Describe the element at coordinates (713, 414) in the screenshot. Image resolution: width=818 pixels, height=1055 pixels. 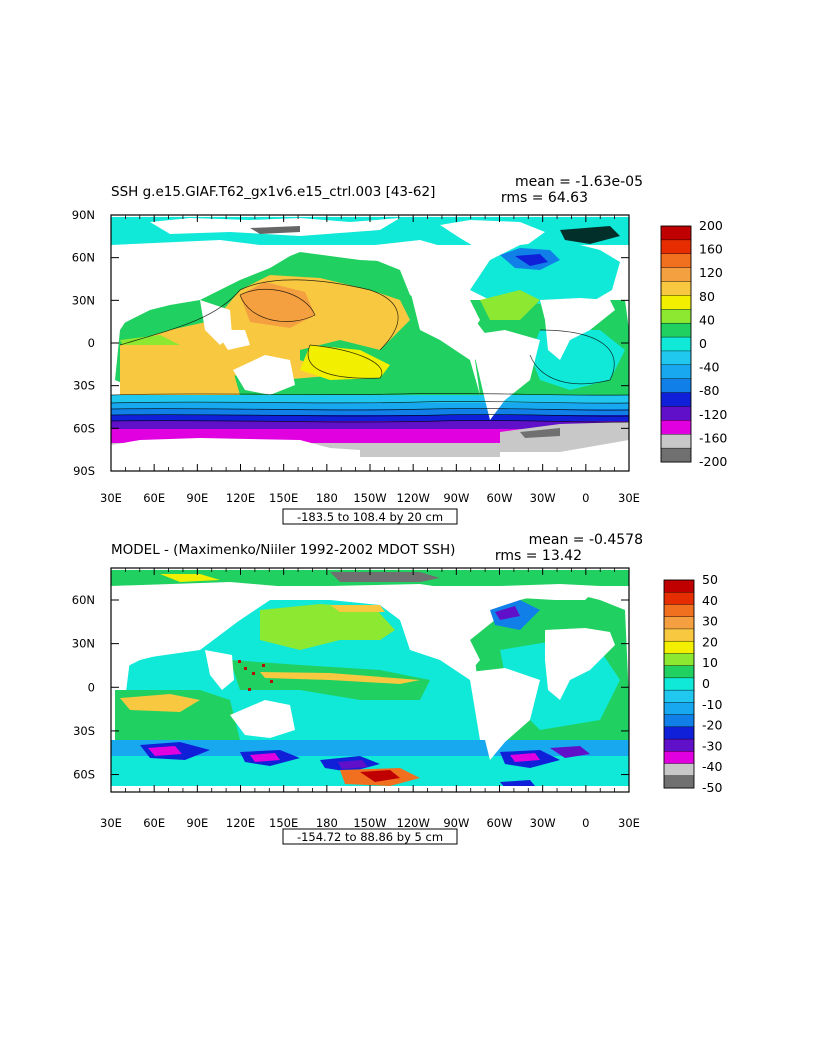
I see `colorbar-label: -120` at that location.